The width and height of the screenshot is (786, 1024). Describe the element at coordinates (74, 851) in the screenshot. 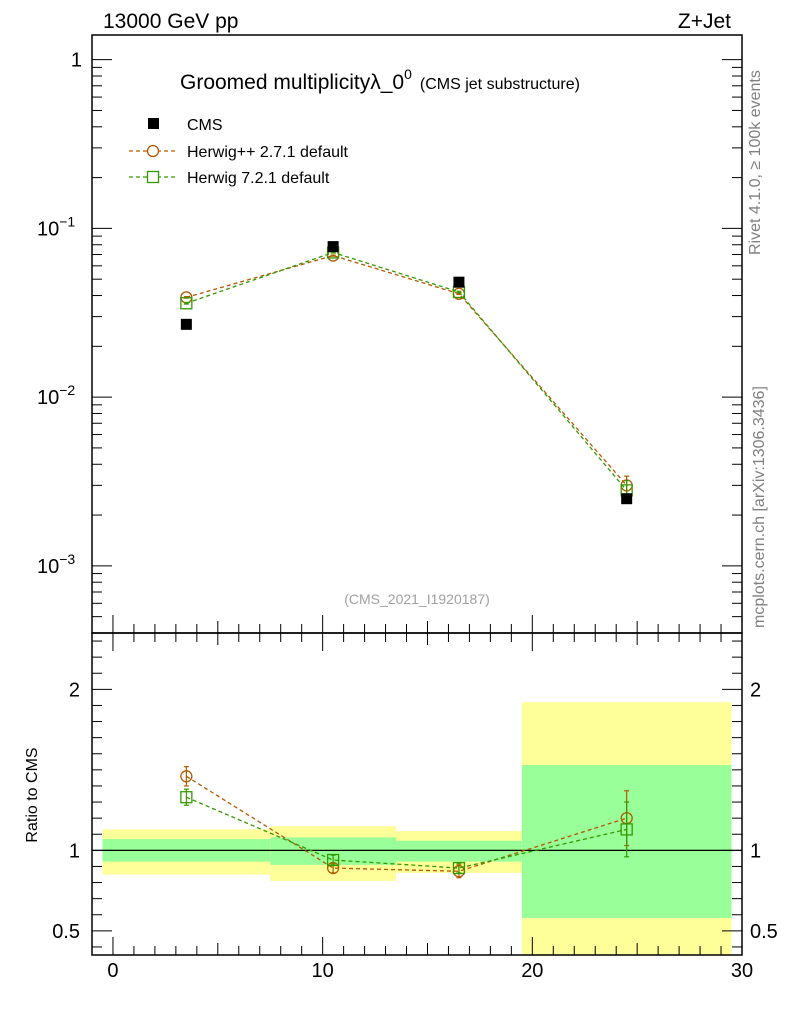

I see `ratio-y-tick-label-left-1: 1` at that location.